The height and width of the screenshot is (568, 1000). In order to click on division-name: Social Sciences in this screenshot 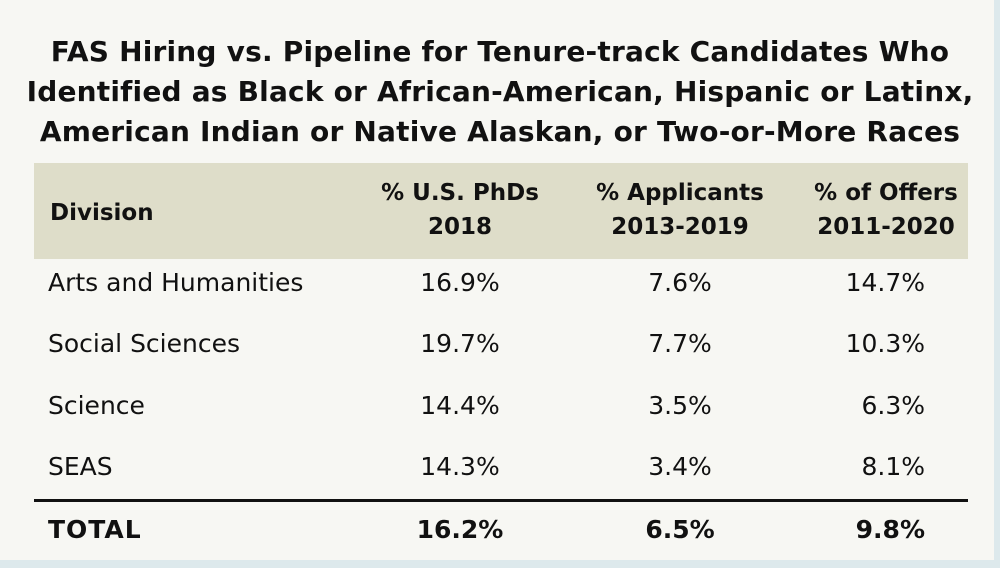, I will do `click(144, 343)`.